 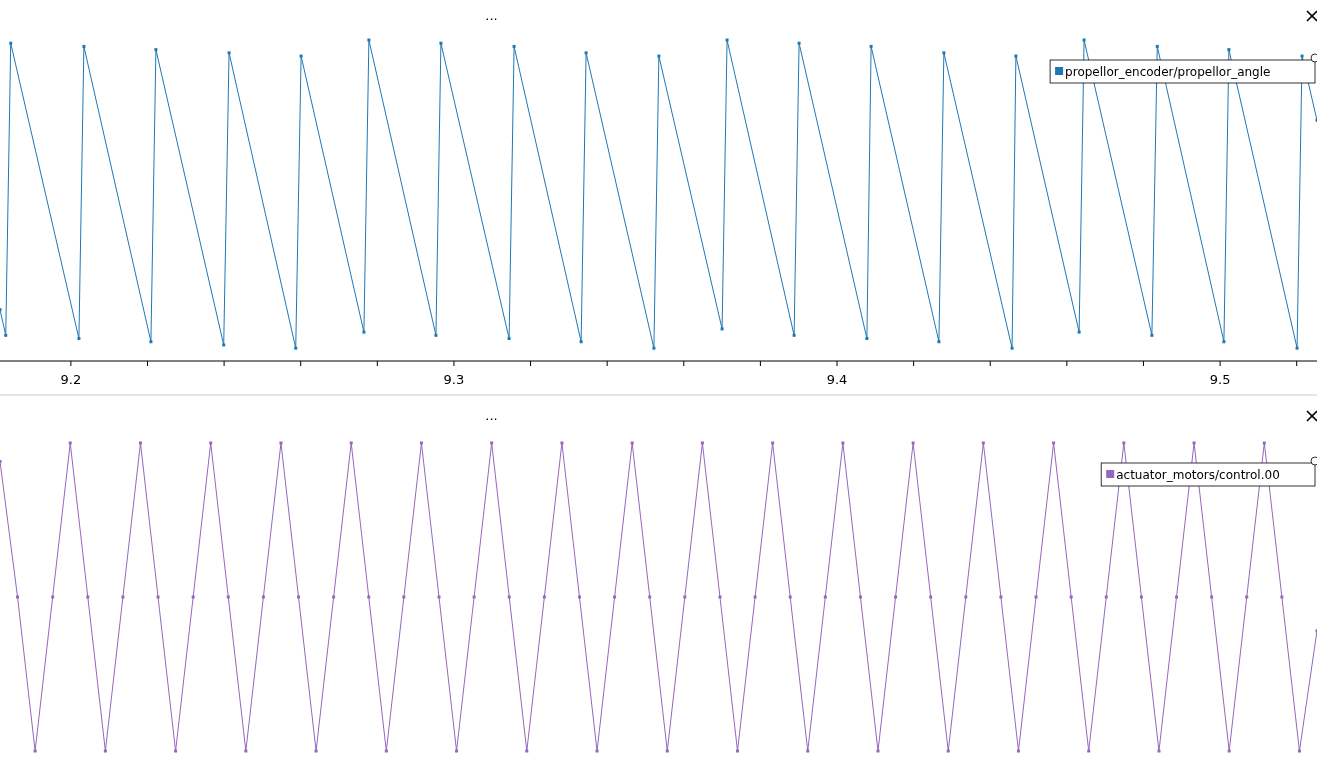 I want to click on x-tick-label: 9.5, so click(x=1220, y=379).